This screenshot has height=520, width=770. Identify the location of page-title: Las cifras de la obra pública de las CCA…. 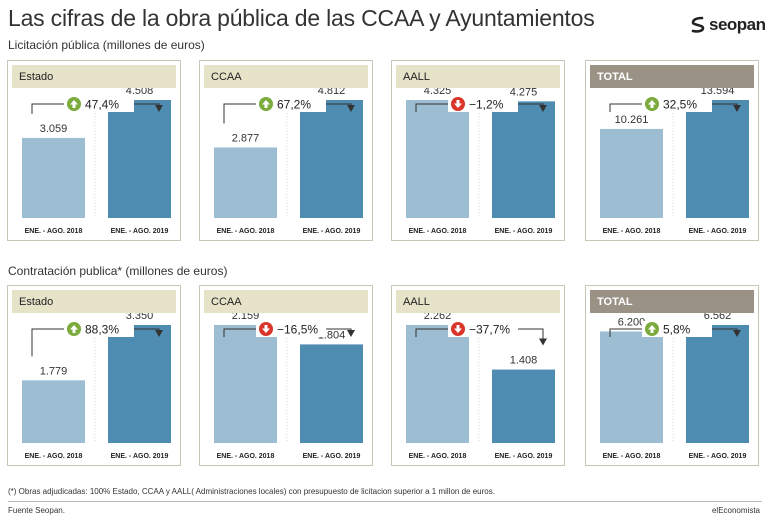
(301, 18).